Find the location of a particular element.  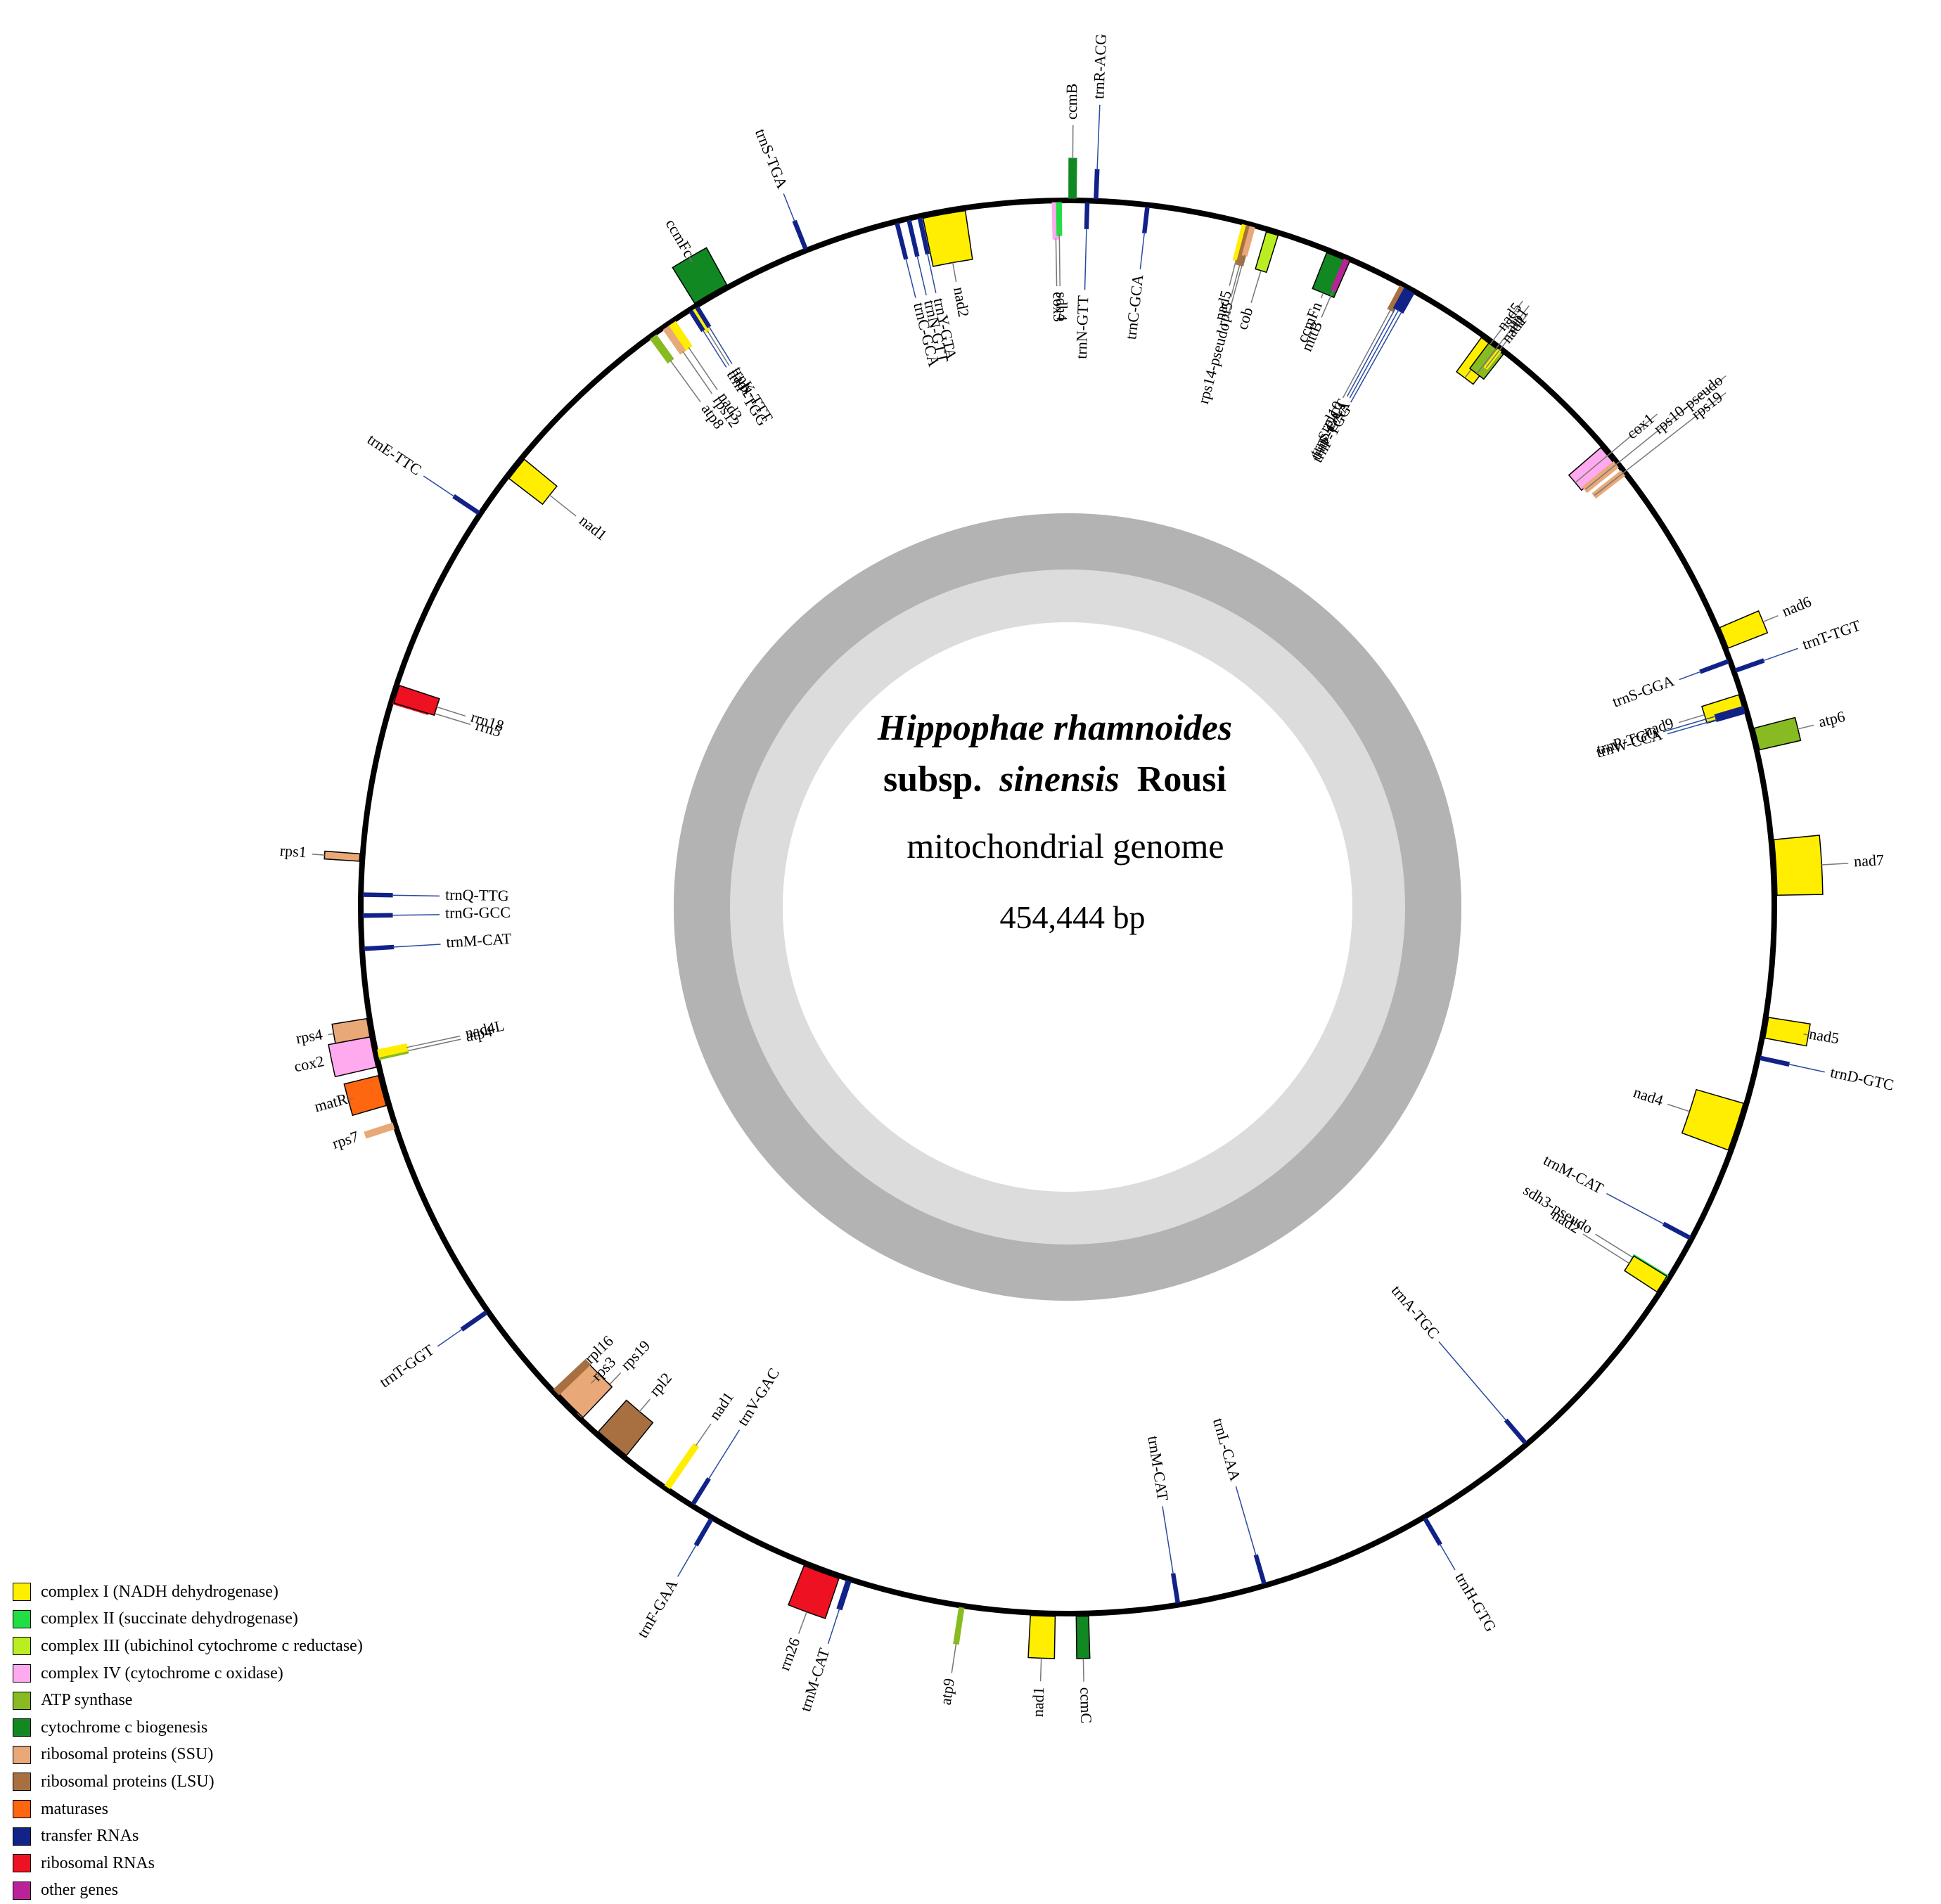

gene-label: nad6 is located at coordinates (1796, 606).